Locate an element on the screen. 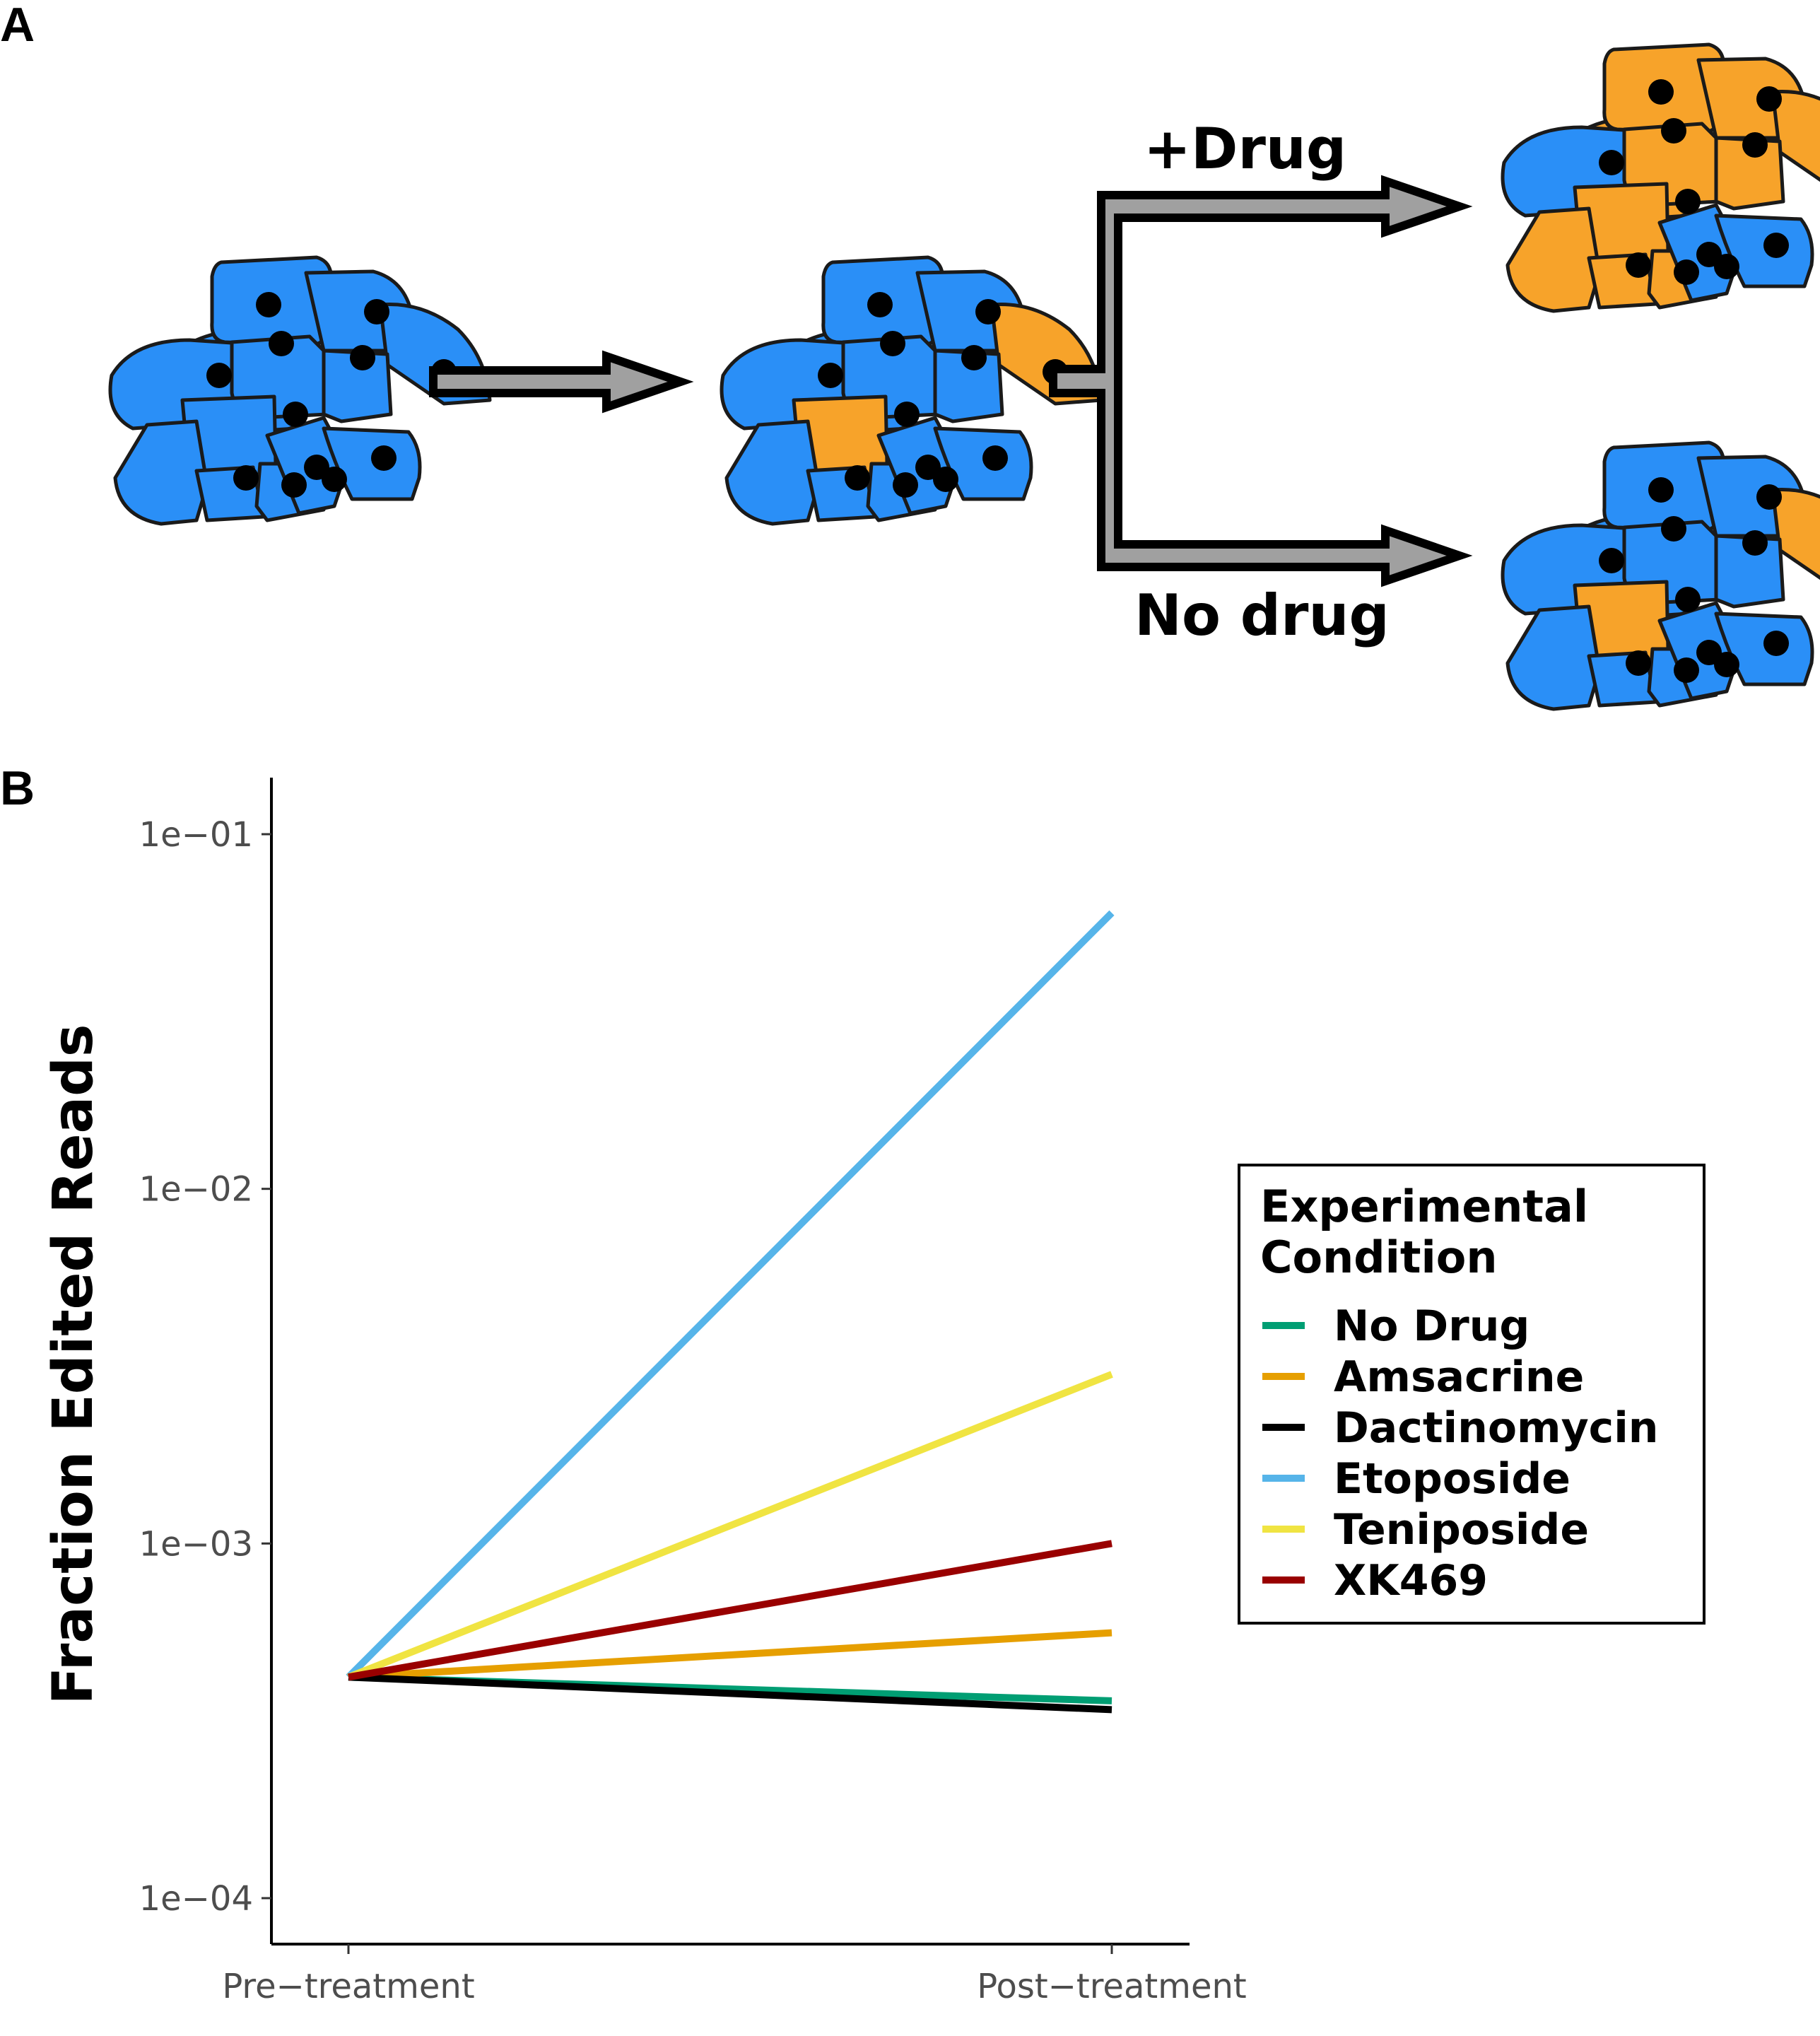 This screenshot has height=2036, width=1820. y-axis-title: Fraction Edited Reads is located at coordinates (74, 1364).